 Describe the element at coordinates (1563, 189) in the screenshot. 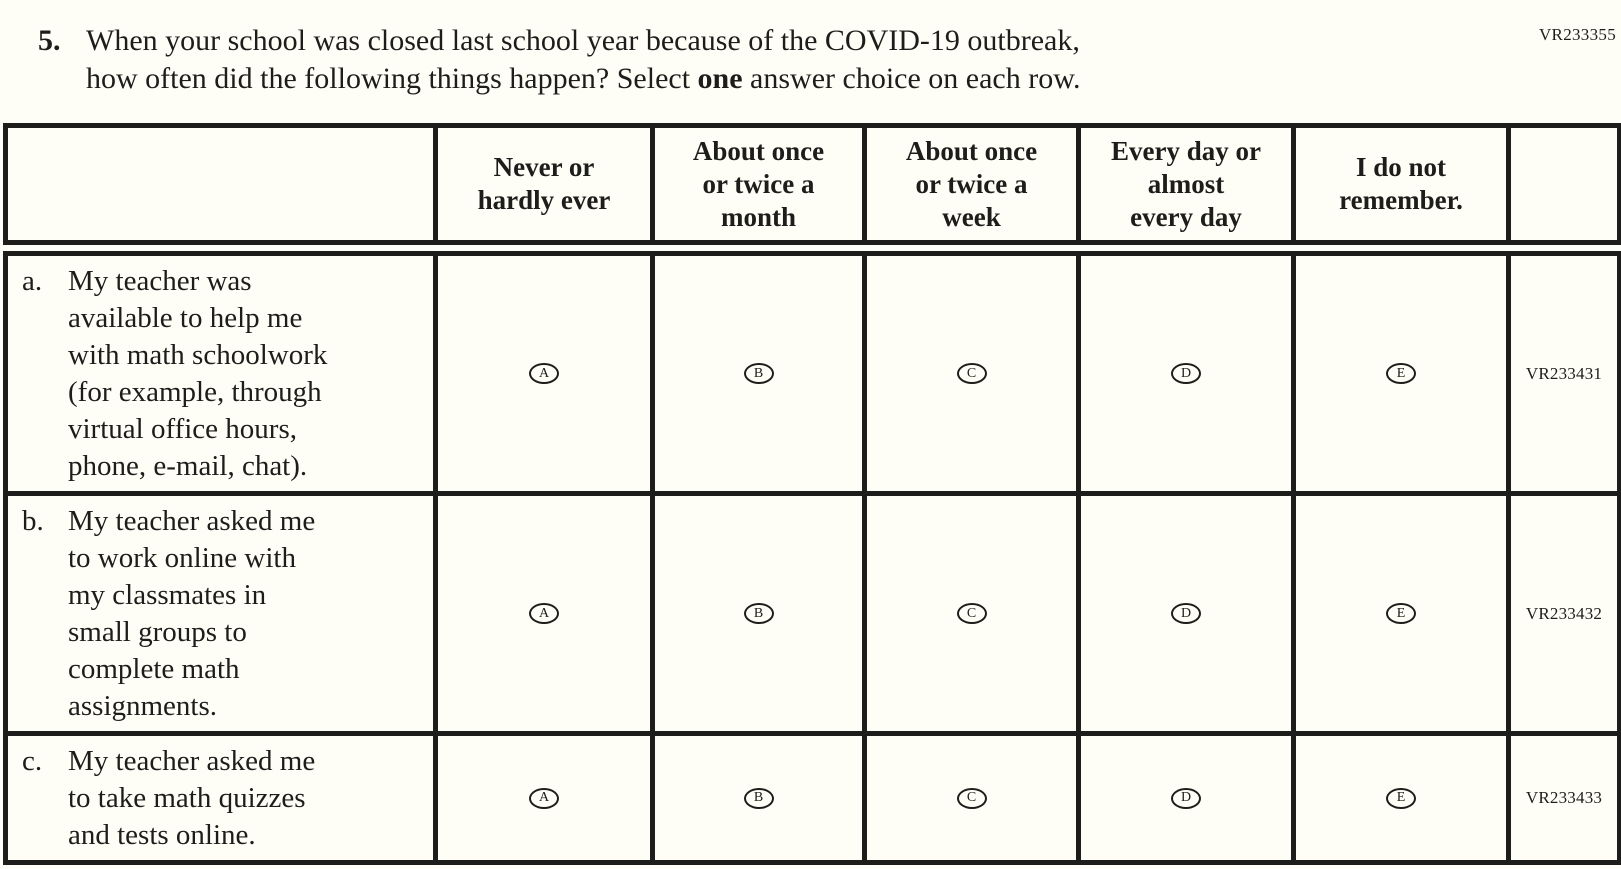

I see `header-empty-code` at that location.